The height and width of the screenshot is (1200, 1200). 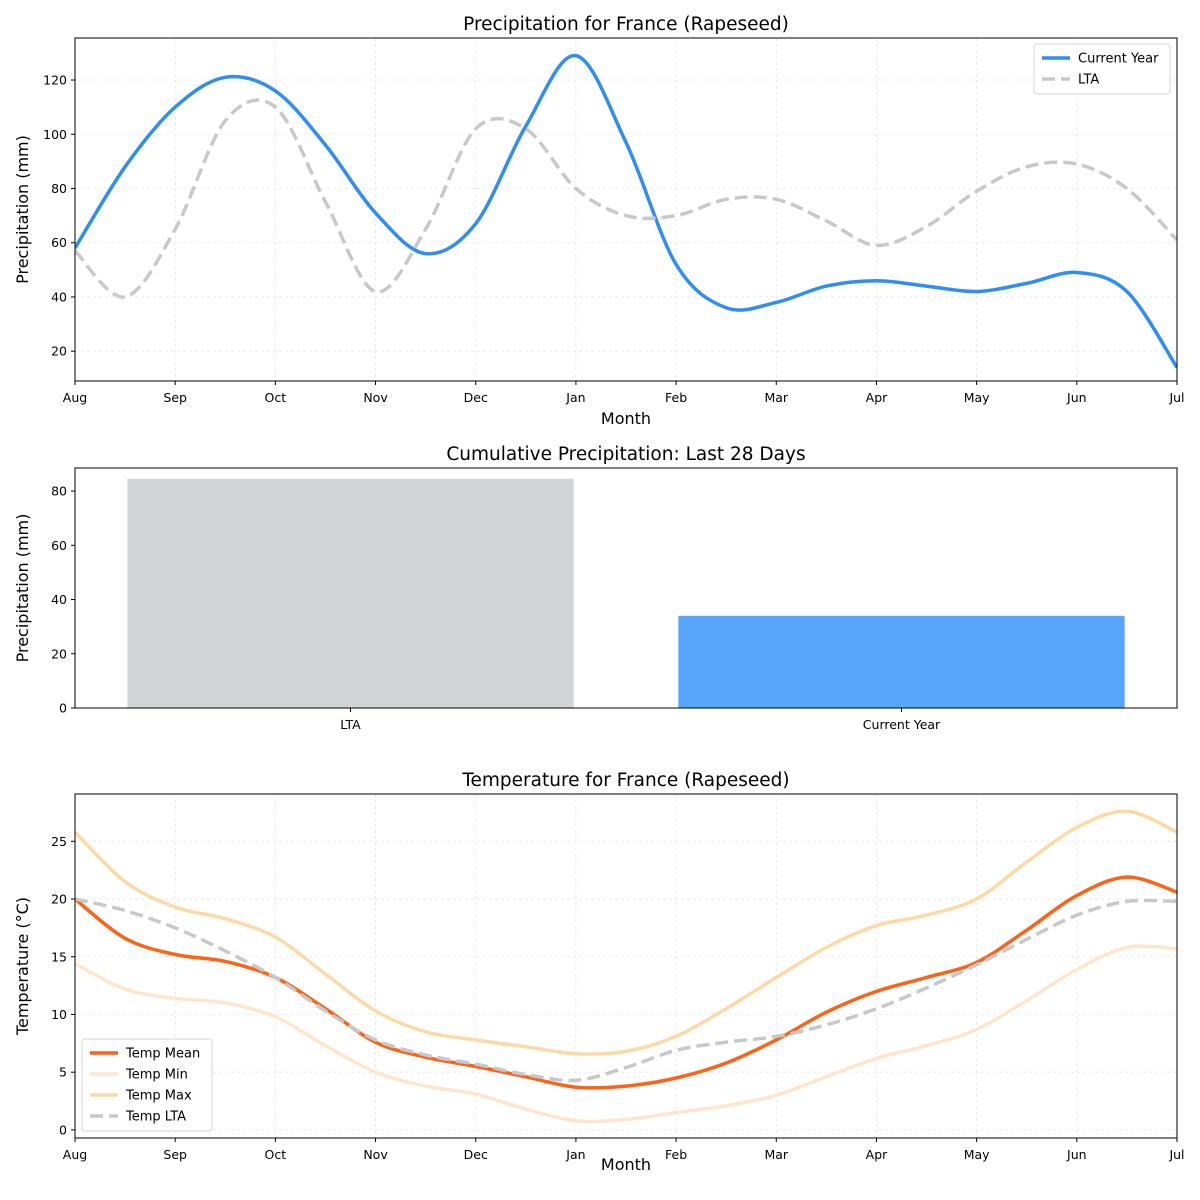 What do you see at coordinates (350, 593) in the screenshot?
I see `bar-lta` at bounding box center [350, 593].